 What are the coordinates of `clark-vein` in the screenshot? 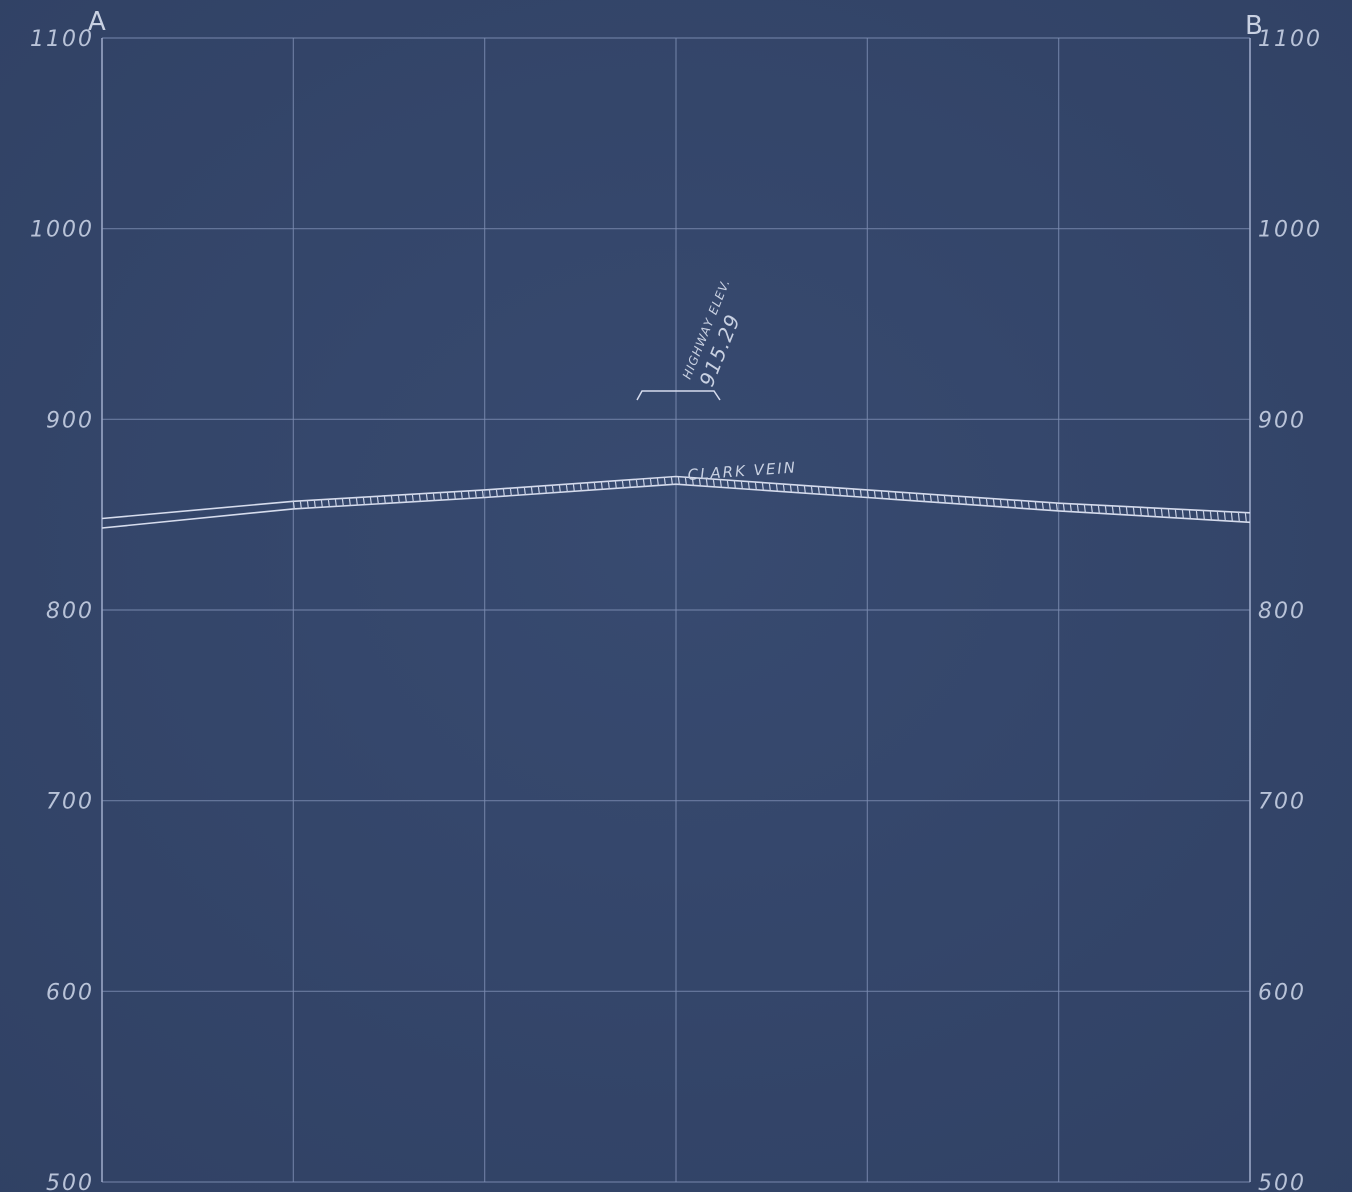 It's located at (676, 502).